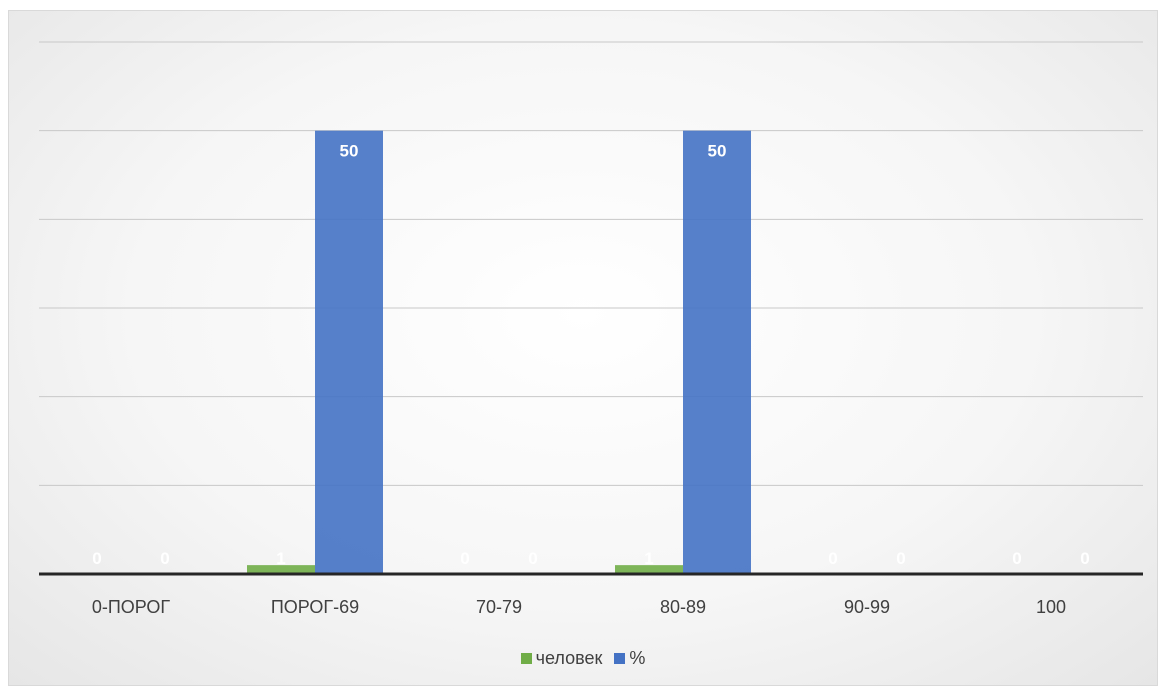  I want to click on data-label-chelovek-4: 0, so click(832, 558).